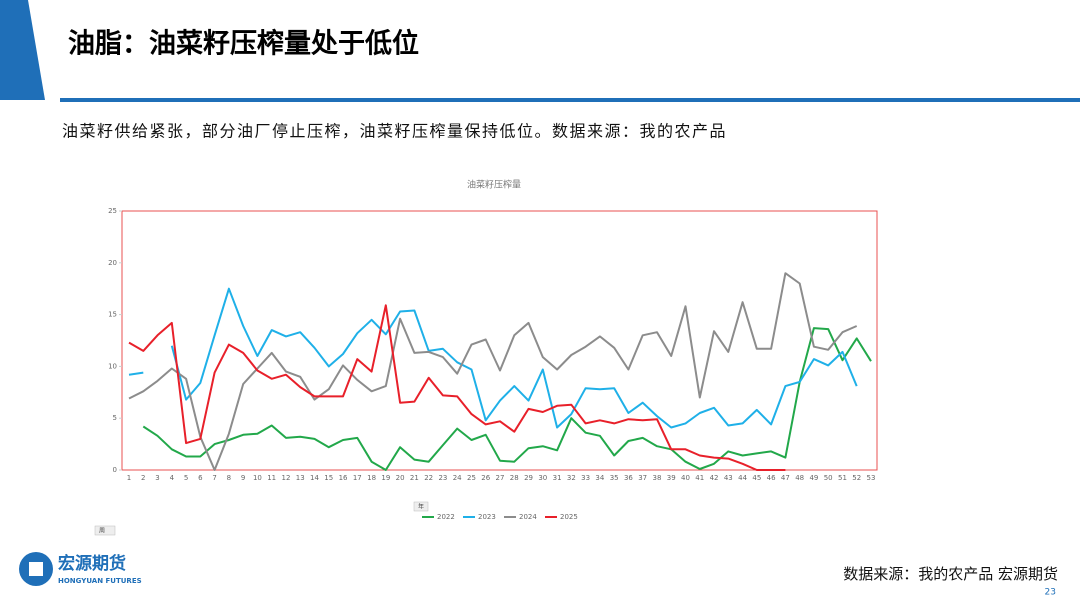 This screenshot has height=604, width=1080. Describe the element at coordinates (22, 50) in the screenshot. I see `corner-shape` at that location.